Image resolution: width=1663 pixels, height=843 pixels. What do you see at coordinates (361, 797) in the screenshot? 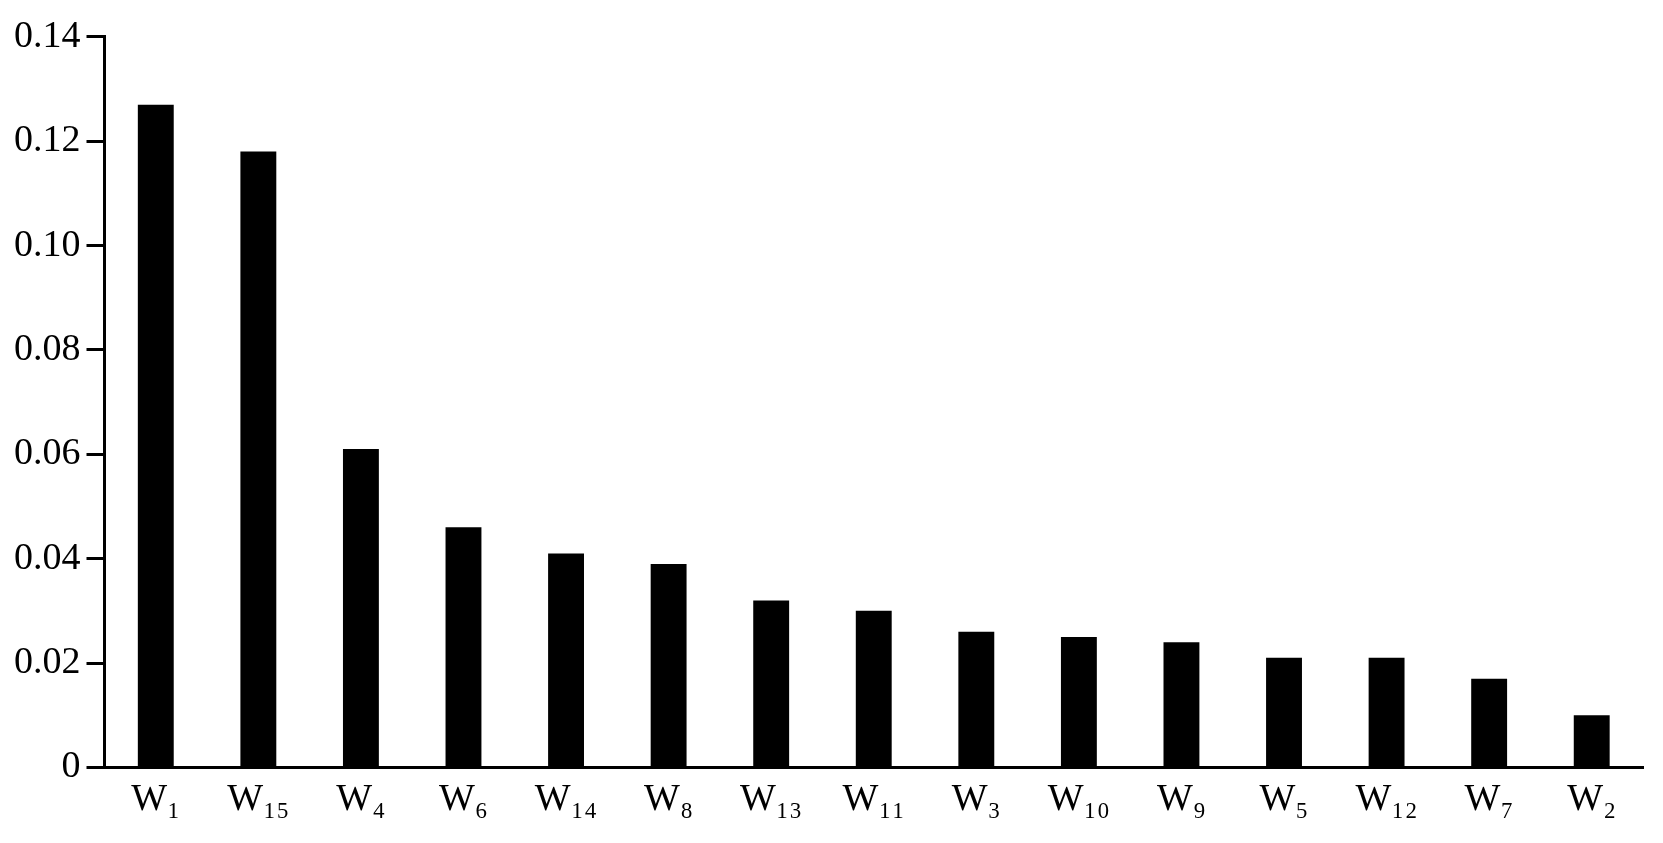
I see `x-tick-label: W₄` at bounding box center [361, 797].